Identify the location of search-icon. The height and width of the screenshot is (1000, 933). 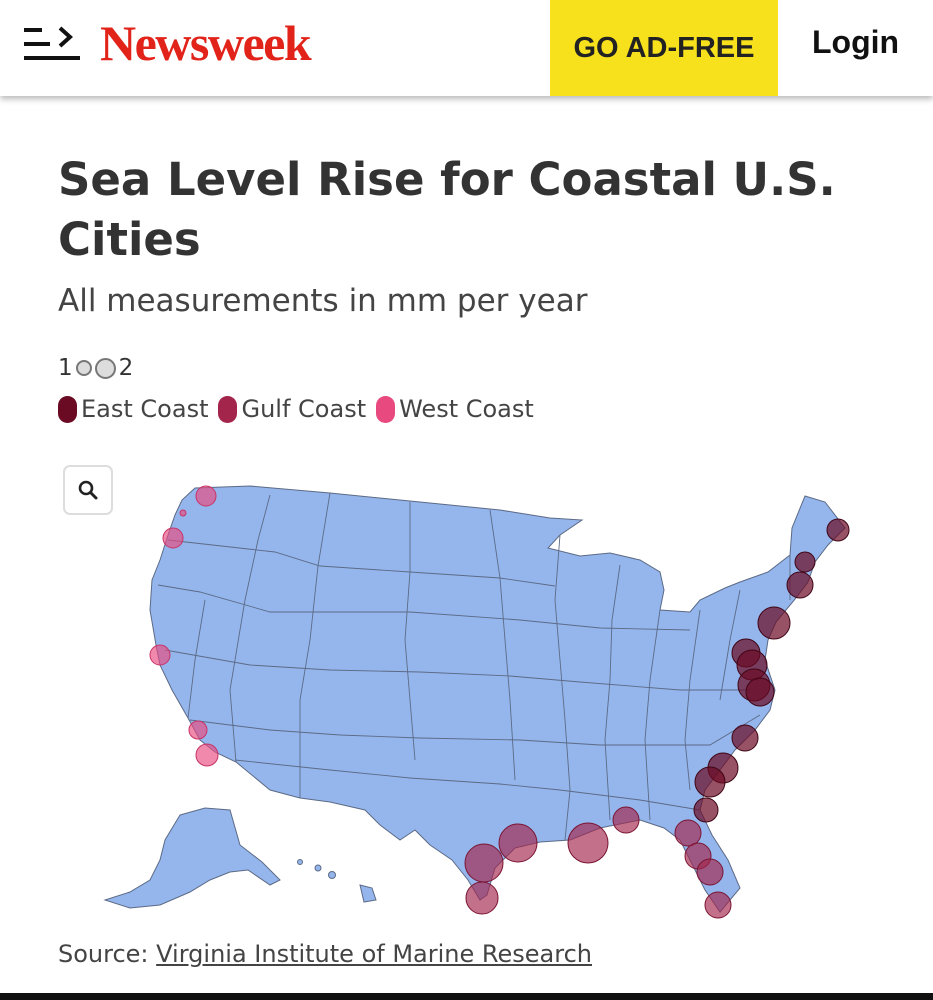
(88, 490).